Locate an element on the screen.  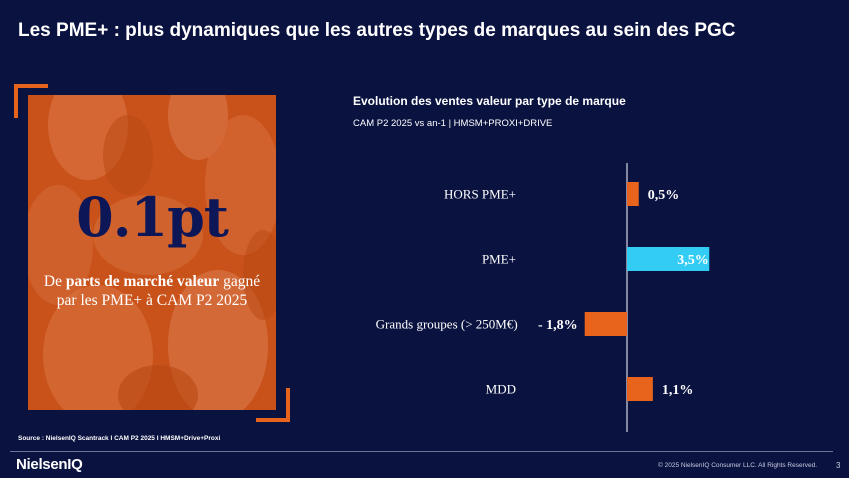
chart-subtitle: CAM P2 2025 vs an-1 | HMSM+PROXI+DRIVE is located at coordinates (453, 123).